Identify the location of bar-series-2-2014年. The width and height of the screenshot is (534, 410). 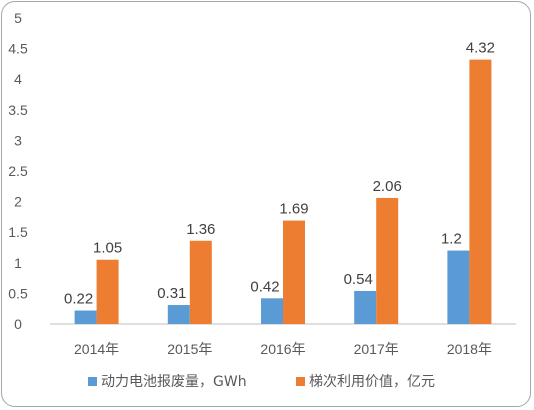
(107, 291).